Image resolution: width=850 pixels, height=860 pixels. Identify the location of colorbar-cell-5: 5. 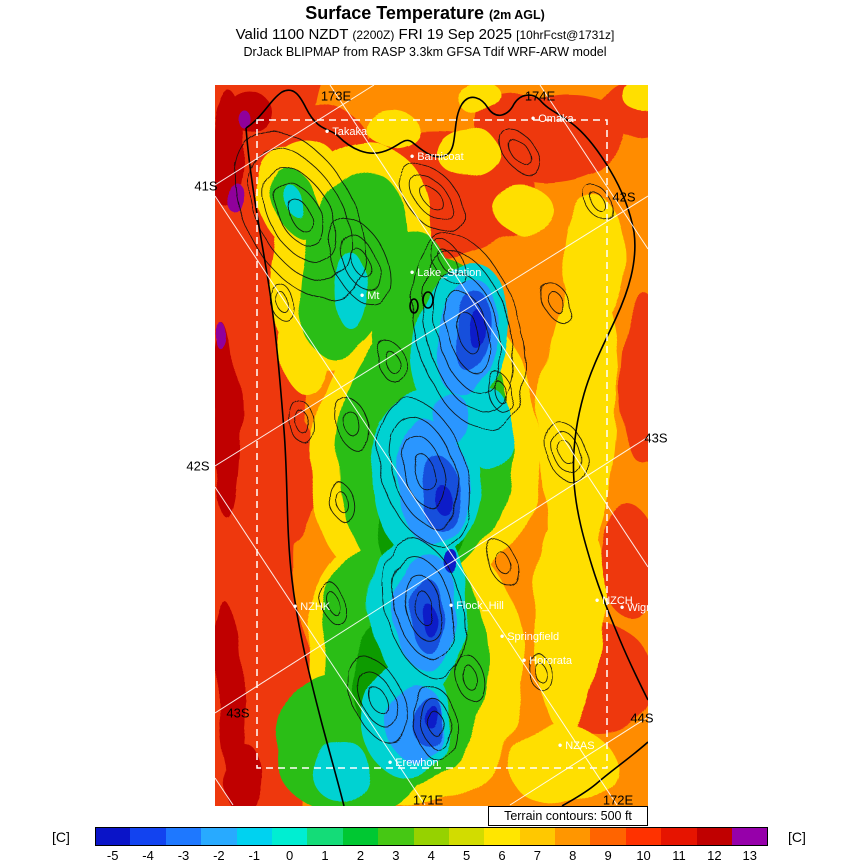
(466, 843).